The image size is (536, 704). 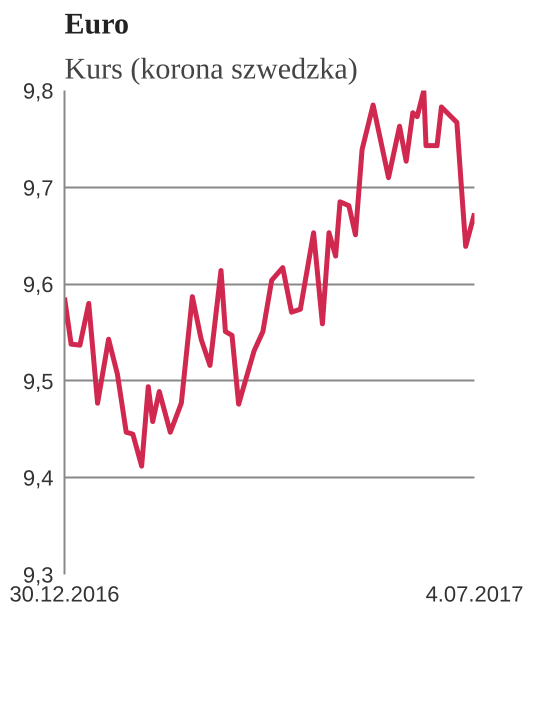 What do you see at coordinates (38, 478) in the screenshot?
I see `y-tick-label: 9,4` at bounding box center [38, 478].